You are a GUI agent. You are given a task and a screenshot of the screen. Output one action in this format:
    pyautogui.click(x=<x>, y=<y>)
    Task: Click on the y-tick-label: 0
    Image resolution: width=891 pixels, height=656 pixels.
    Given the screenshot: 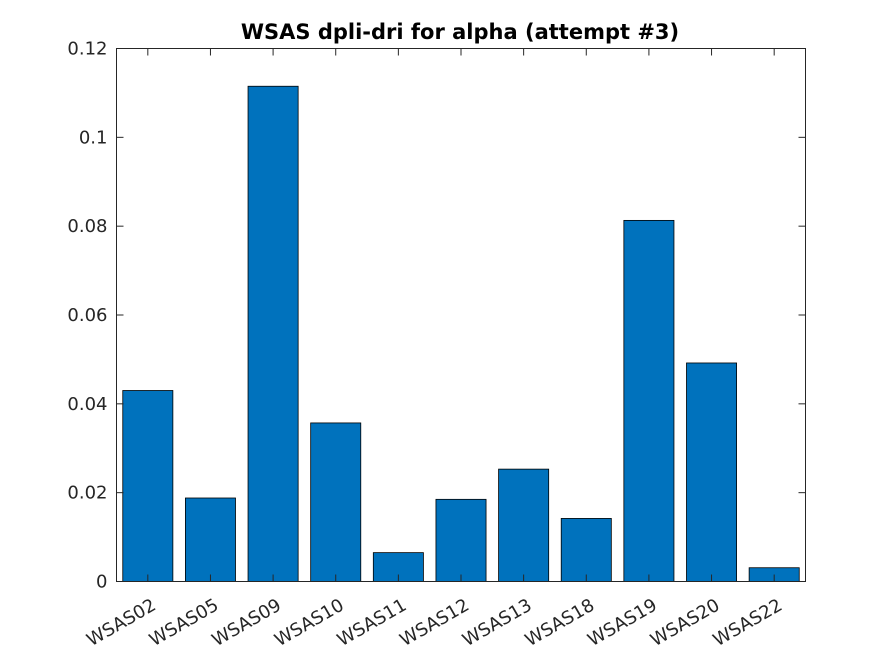 What is the action you would take?
    pyautogui.click(x=101, y=582)
    